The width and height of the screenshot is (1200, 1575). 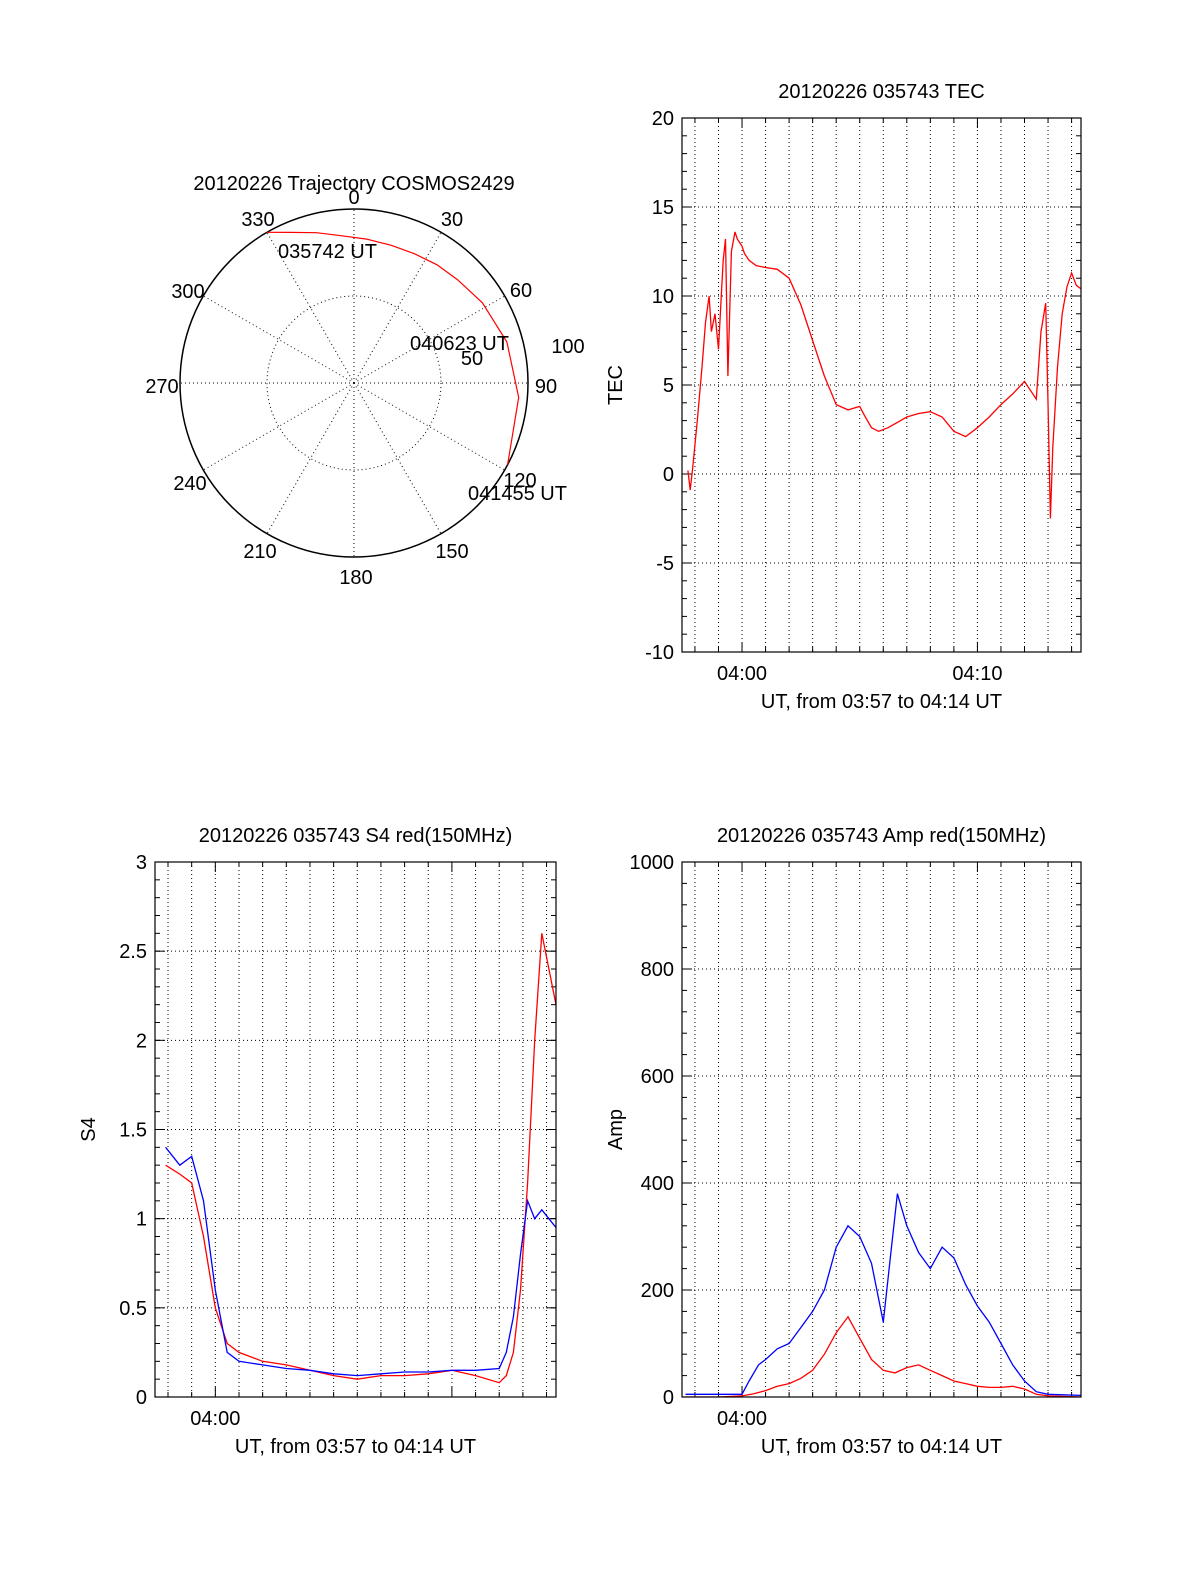 What do you see at coordinates (567, 347) in the screenshot?
I see `radius-tick-label: 100` at bounding box center [567, 347].